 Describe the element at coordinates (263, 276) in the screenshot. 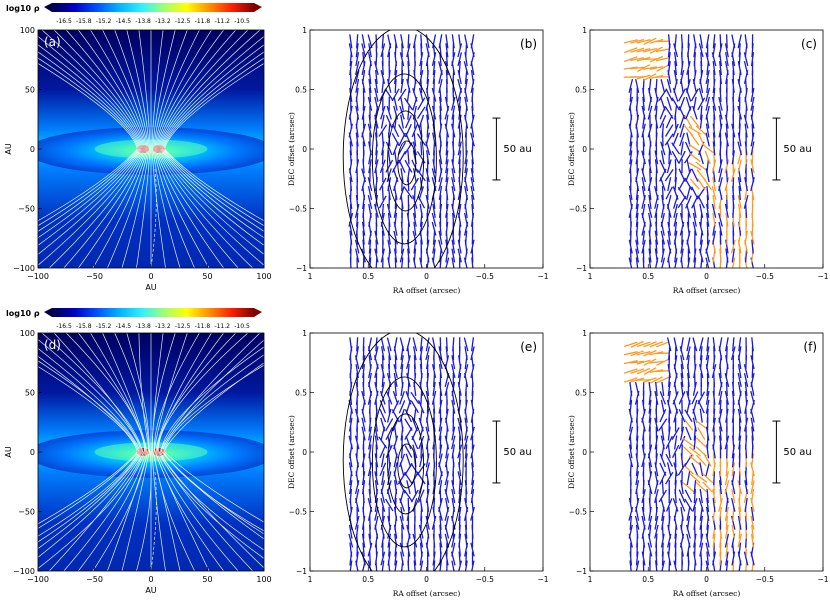

I see `x-tick-label: 100` at that location.